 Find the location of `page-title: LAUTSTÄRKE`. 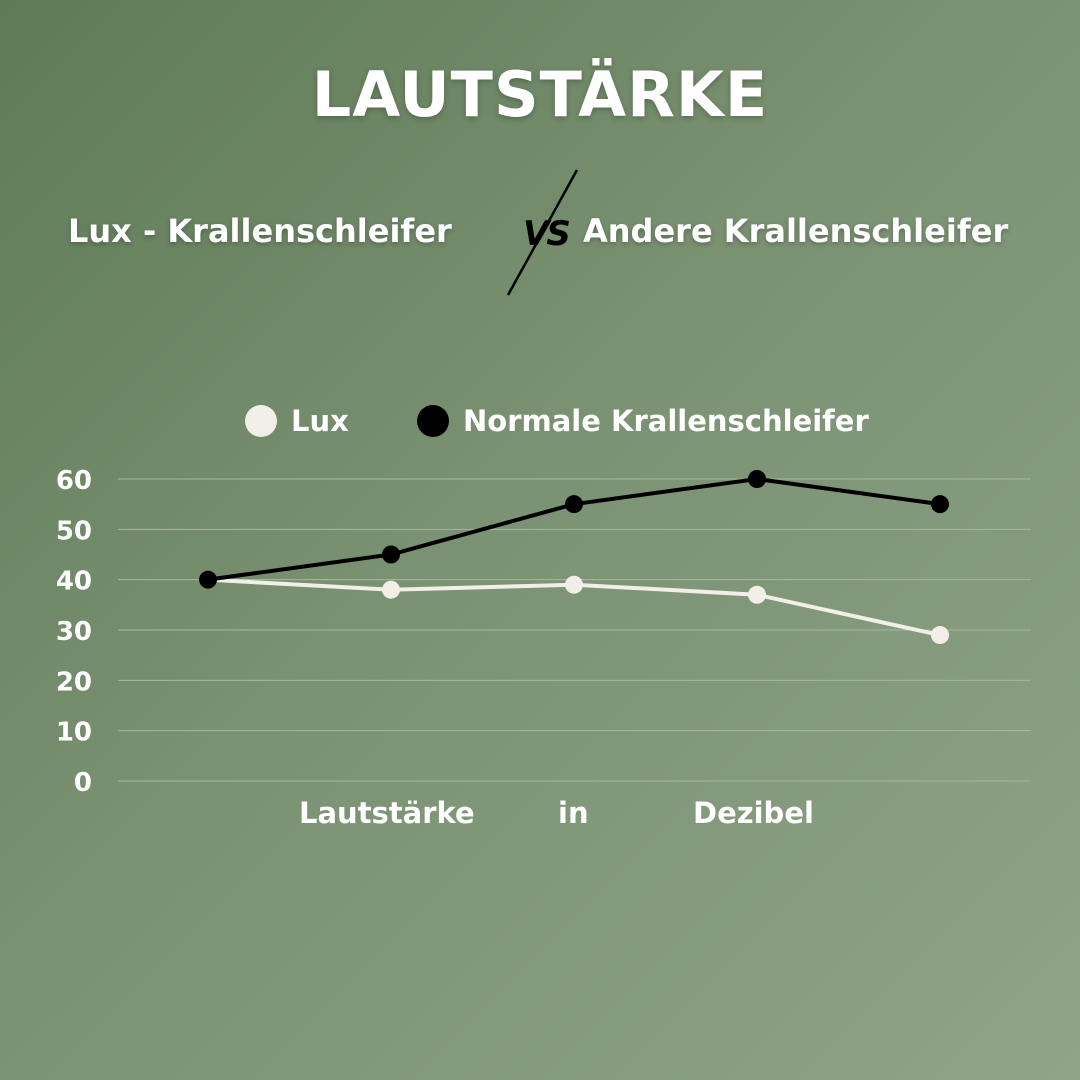

page-title: LAUTSTÄRKE is located at coordinates (540, 94).